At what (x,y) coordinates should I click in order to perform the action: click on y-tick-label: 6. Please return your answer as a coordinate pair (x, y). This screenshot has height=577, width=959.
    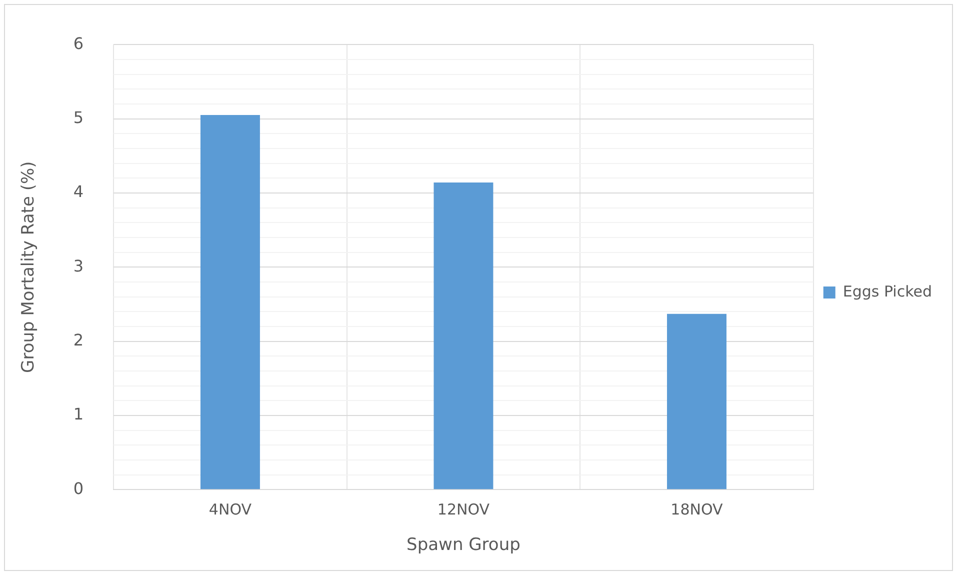
    Looking at the image, I should click on (78, 43).